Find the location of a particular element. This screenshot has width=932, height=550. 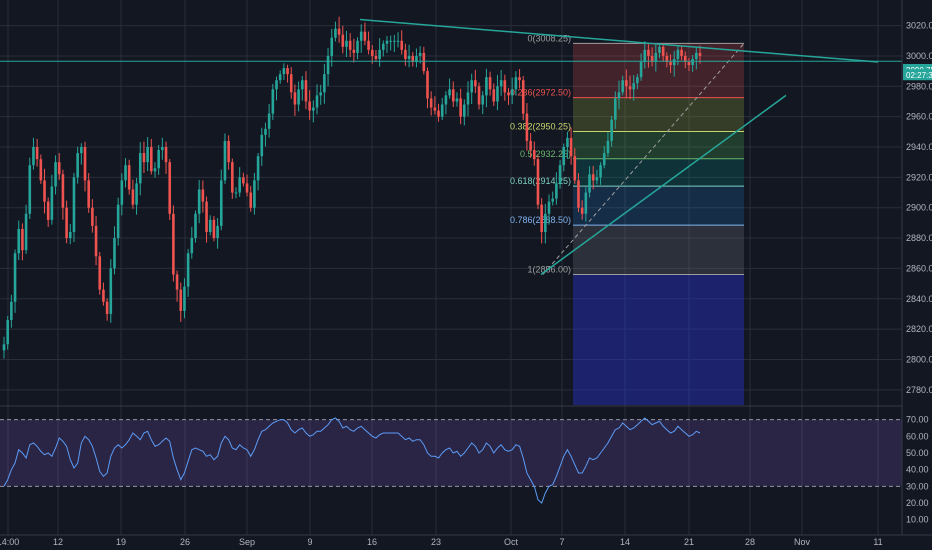

price-tick-label: 2820.00 is located at coordinates (919, 329).